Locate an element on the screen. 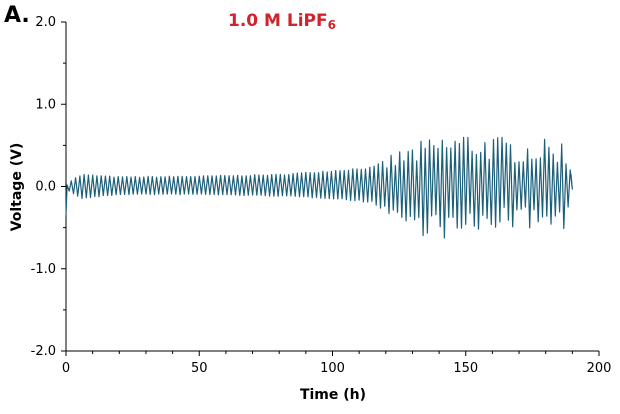 The image size is (620, 414). y-axis-ticks: -2.0 -1.0 0.0 1.0 2.0 is located at coordinates (48, 187).